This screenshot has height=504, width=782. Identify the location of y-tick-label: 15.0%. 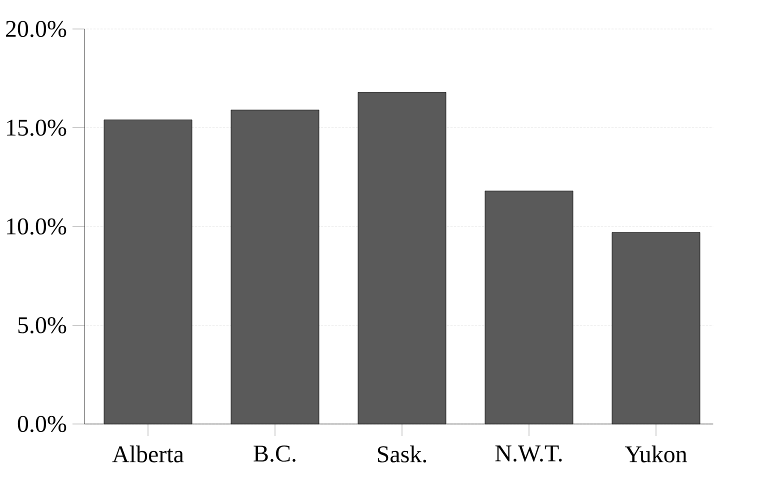
(36, 128).